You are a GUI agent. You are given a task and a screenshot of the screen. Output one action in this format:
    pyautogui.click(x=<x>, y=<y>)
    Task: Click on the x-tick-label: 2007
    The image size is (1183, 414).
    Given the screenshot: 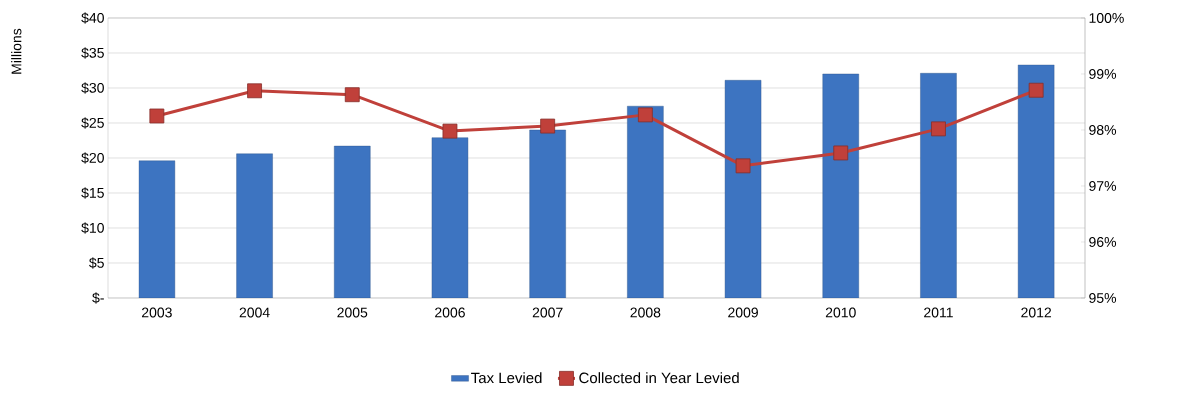 What is the action you would take?
    pyautogui.click(x=547, y=312)
    